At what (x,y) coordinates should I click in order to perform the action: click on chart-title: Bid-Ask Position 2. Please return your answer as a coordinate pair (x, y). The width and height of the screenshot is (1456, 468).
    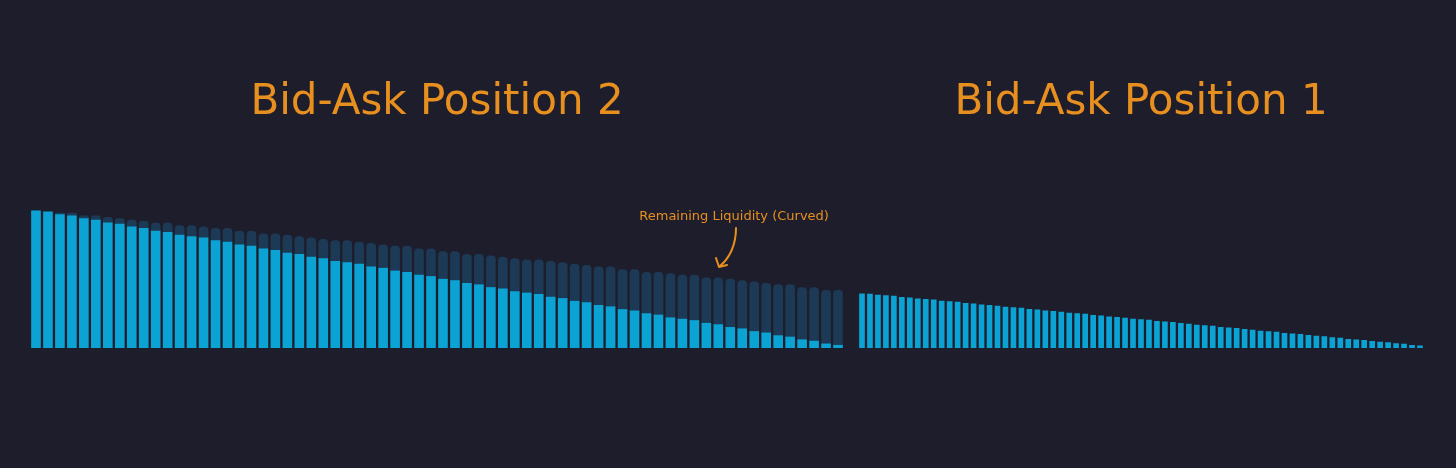
    Looking at the image, I should click on (437, 100).